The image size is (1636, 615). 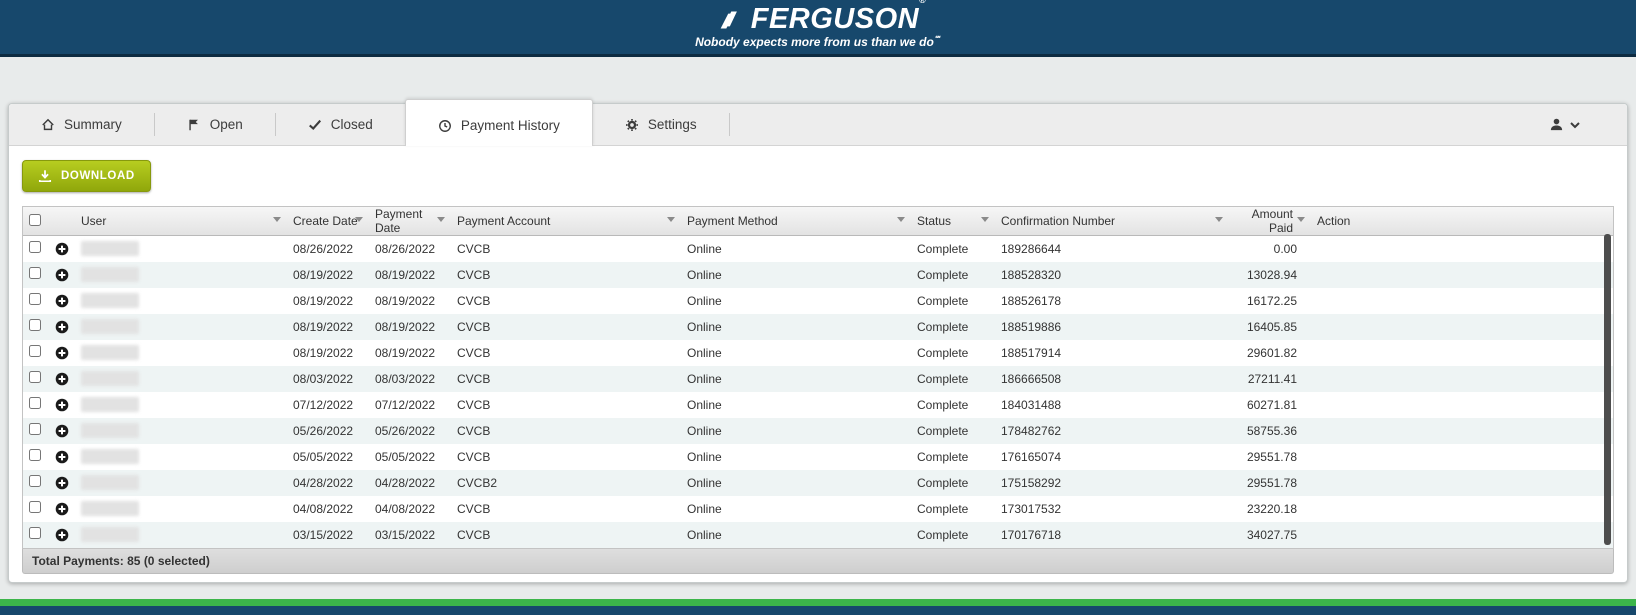 What do you see at coordinates (1607, 389) in the screenshot?
I see `vertical-scrollbar` at bounding box center [1607, 389].